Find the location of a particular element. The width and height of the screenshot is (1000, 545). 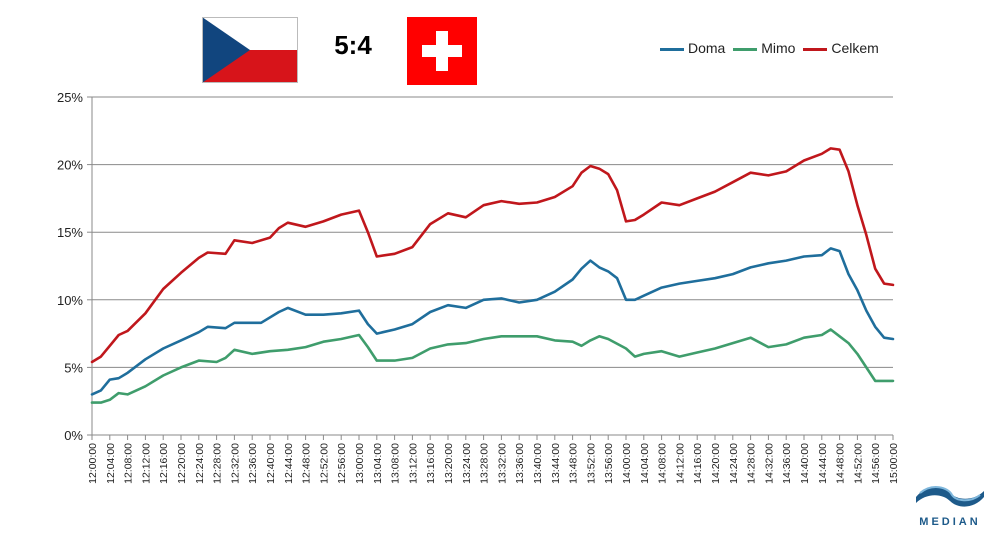

swiss-flag-icon is located at coordinates (442, 51).